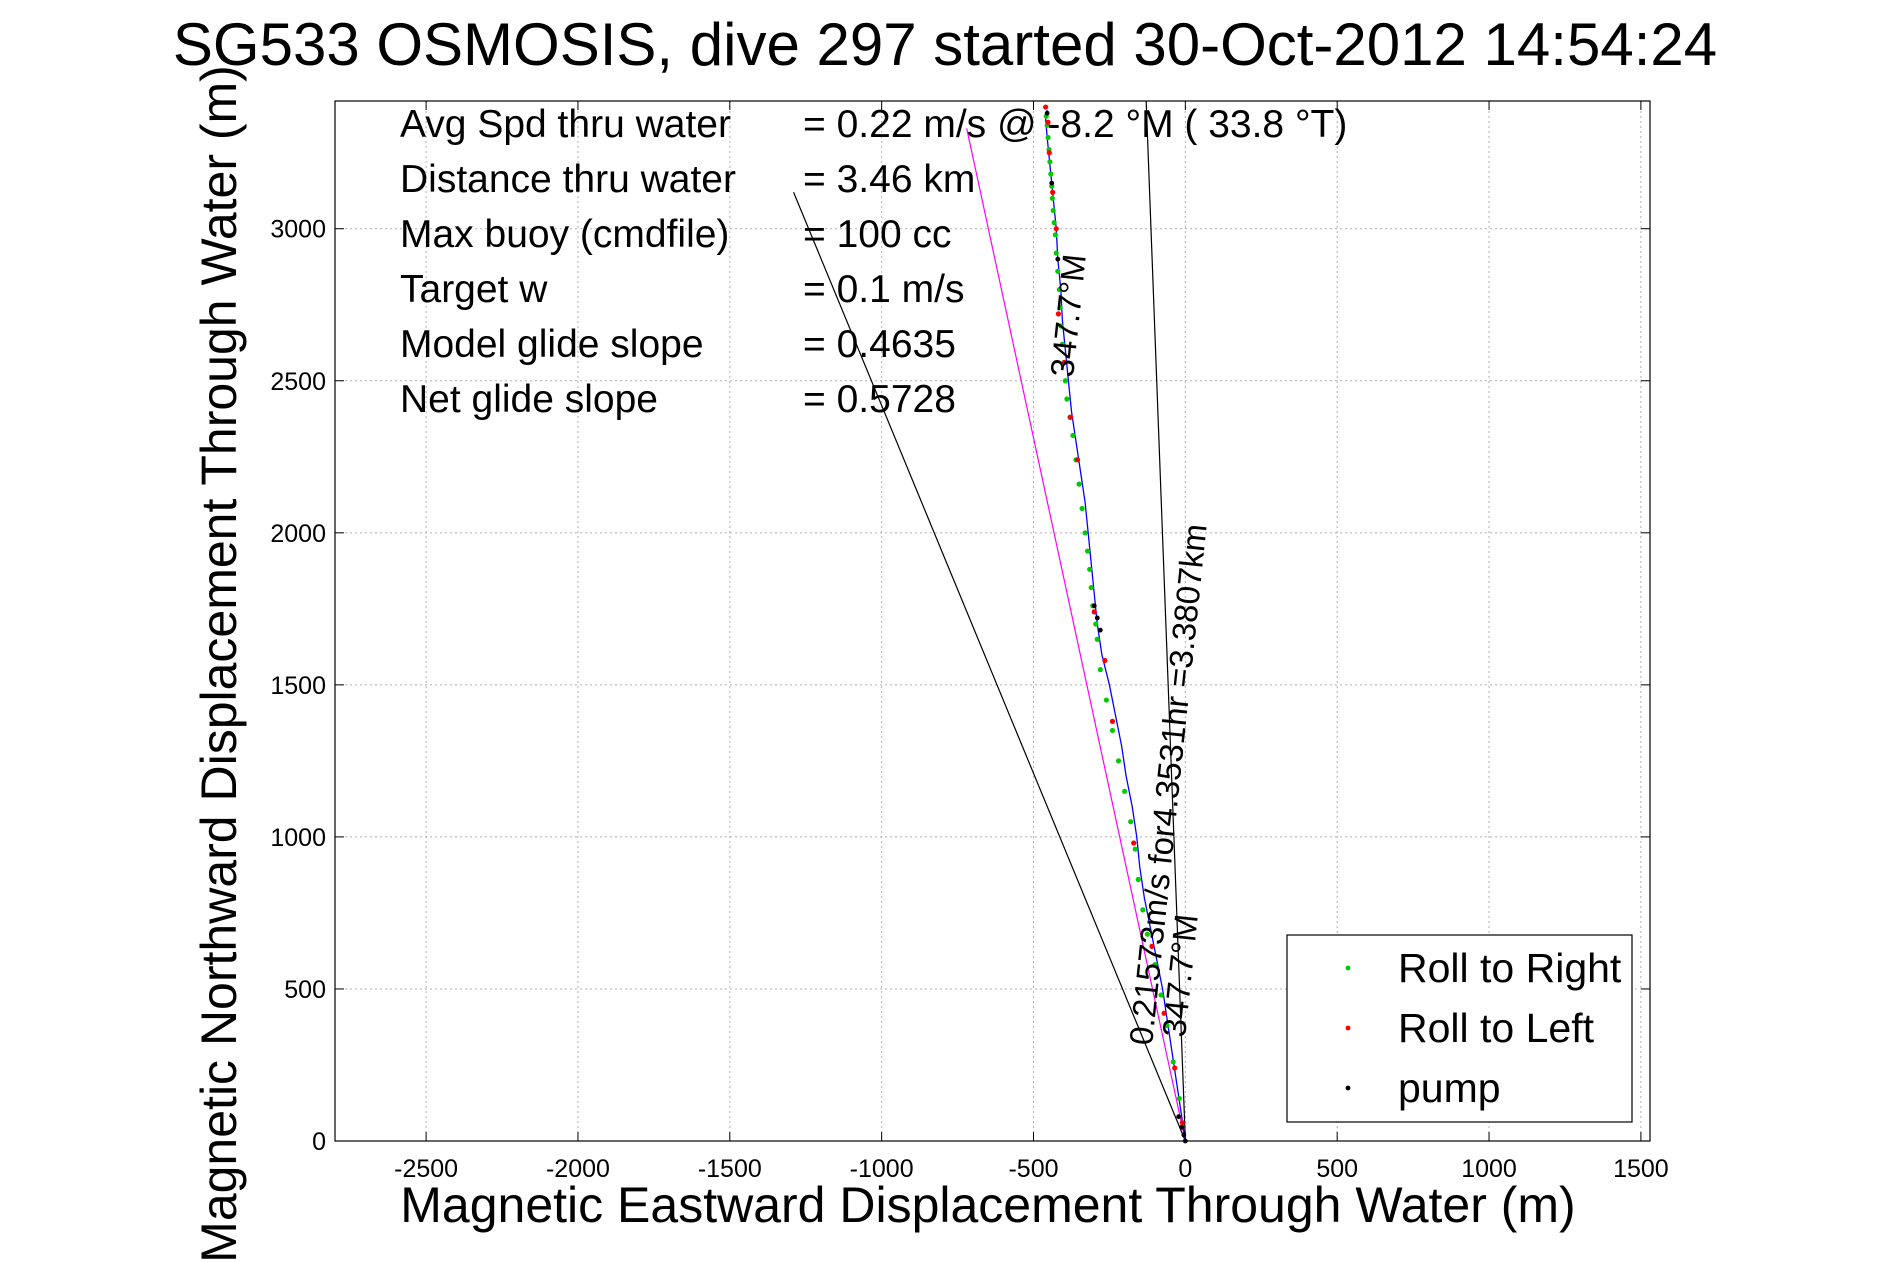 The height and width of the screenshot is (1262, 1891). Describe the element at coordinates (565, 124) in the screenshot. I see `stat-label: Avg Spd thru water` at that location.